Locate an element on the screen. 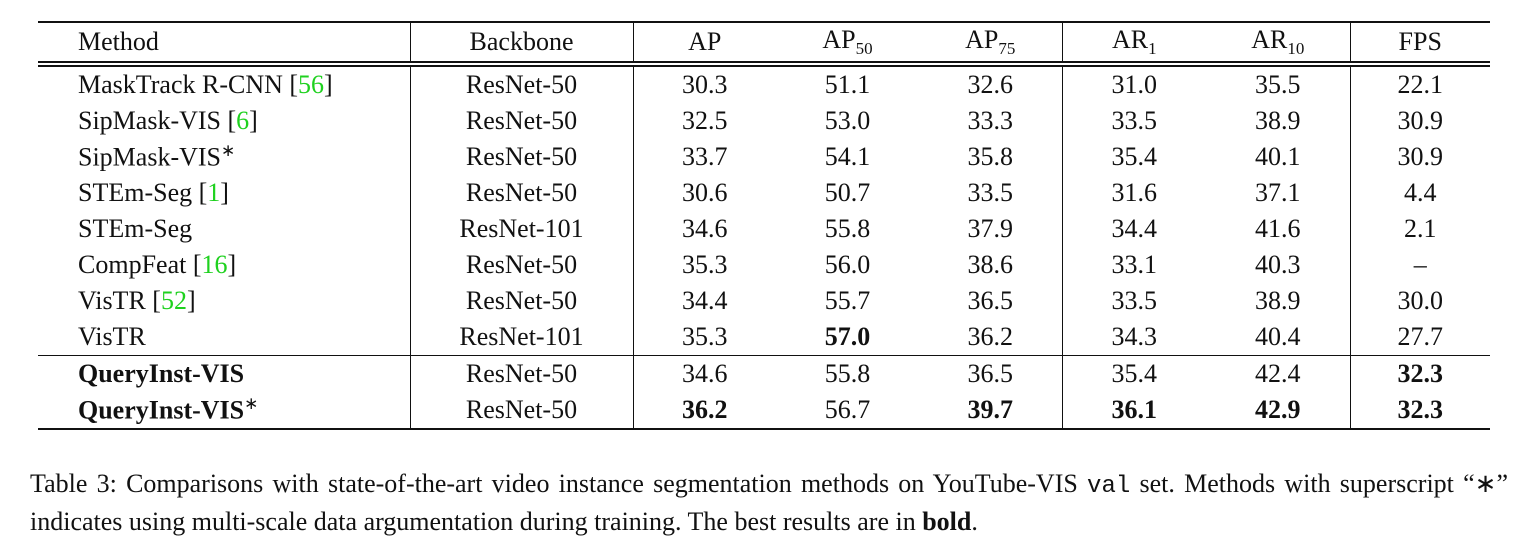  value-cell: 38.6 is located at coordinates (991, 265).